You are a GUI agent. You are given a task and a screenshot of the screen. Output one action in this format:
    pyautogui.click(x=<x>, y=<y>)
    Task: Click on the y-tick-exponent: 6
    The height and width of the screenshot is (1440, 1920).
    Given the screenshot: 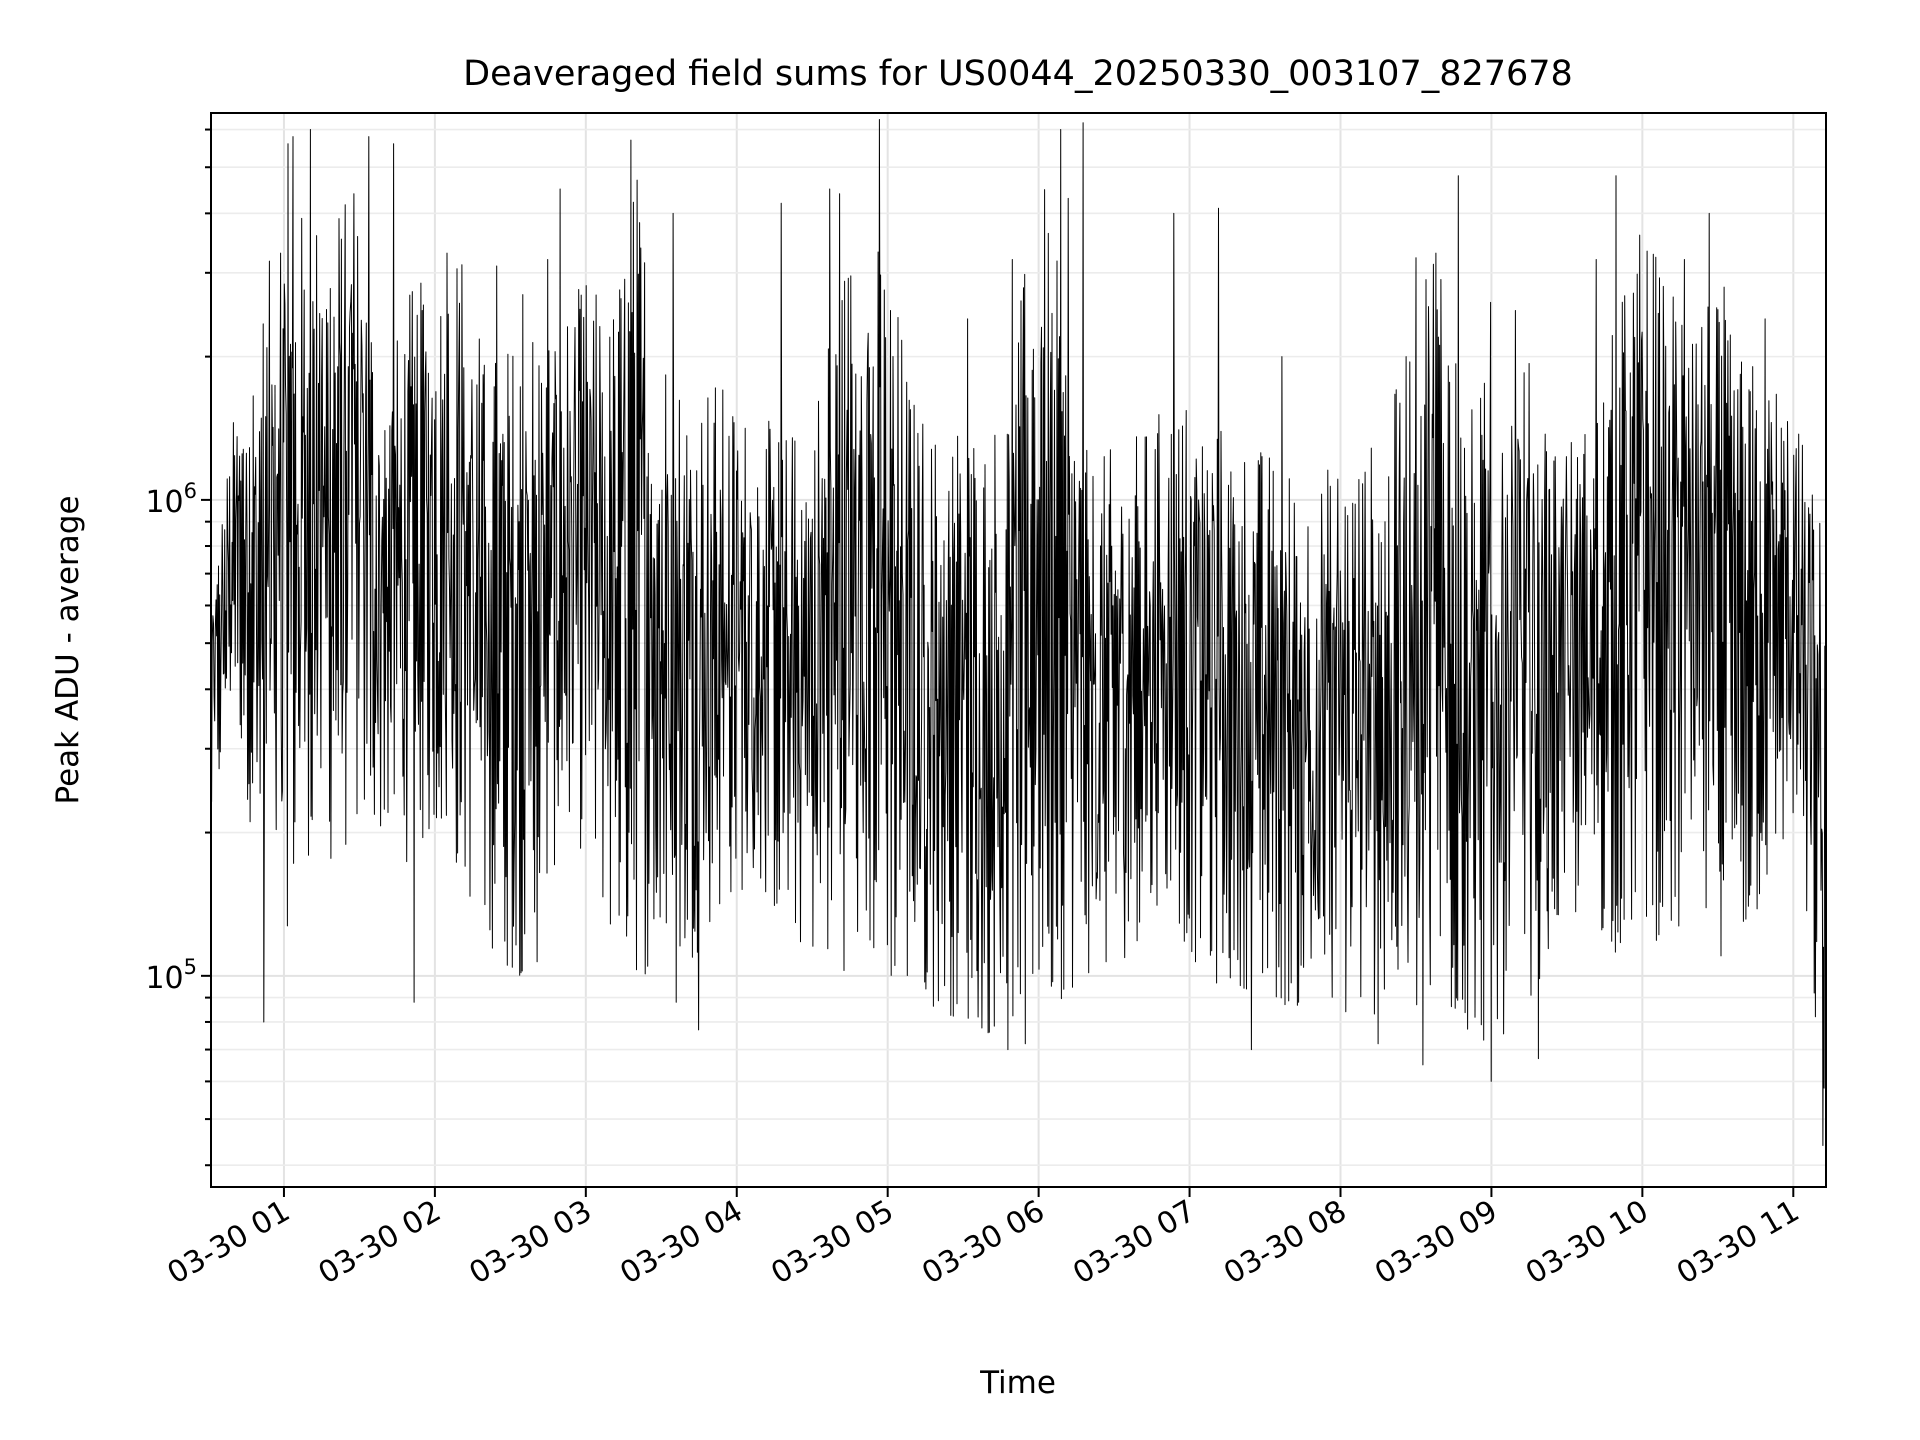 What is the action you would take?
    pyautogui.click(x=190, y=491)
    